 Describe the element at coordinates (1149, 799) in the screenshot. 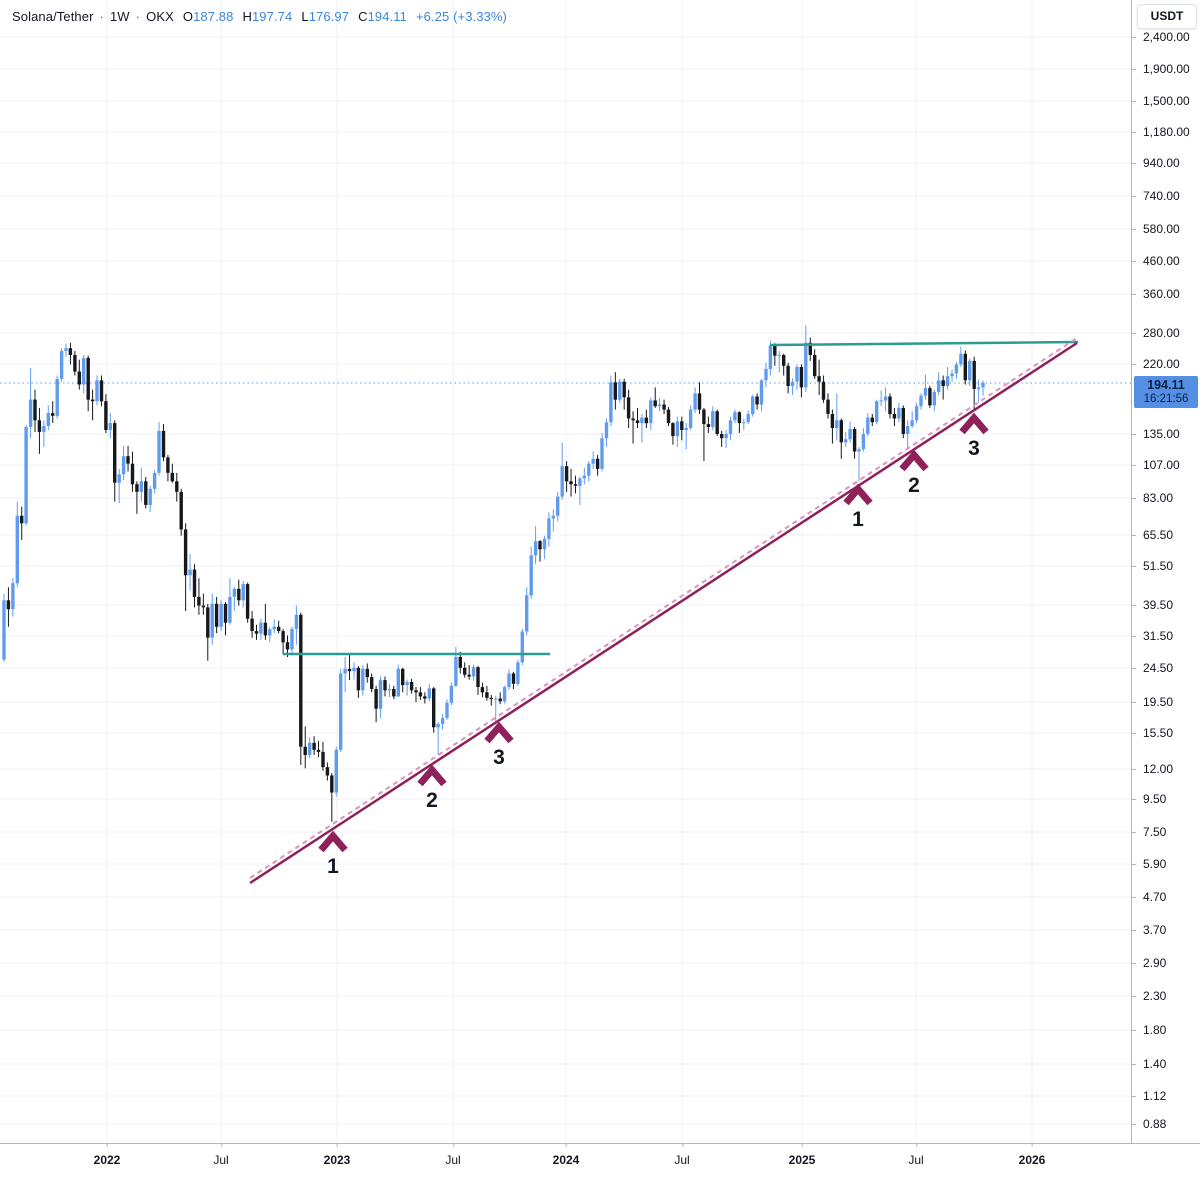

I see `price-tick-label: 9.50` at that location.